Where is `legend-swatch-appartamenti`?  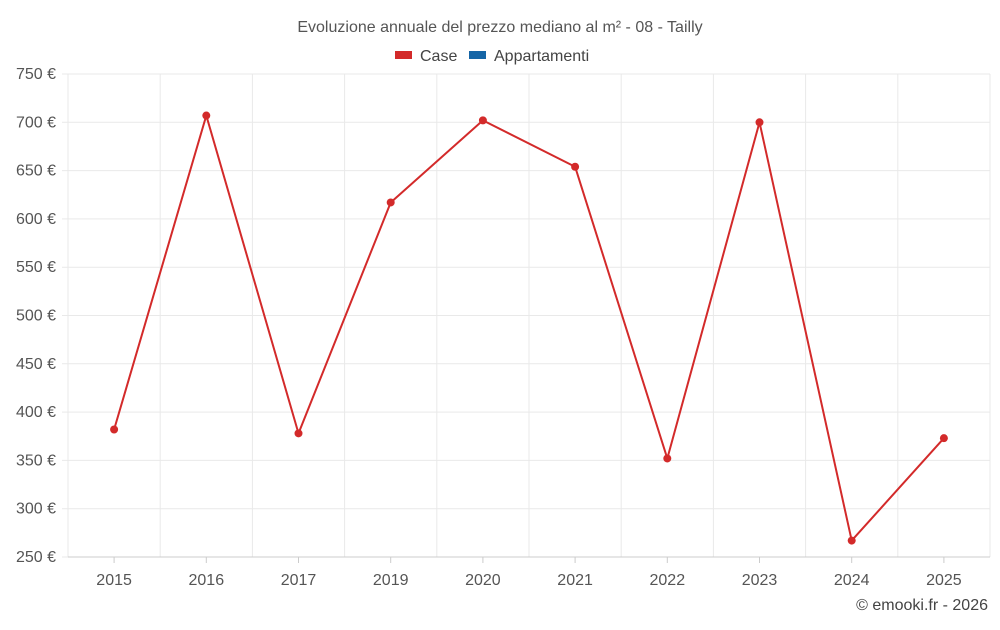 legend-swatch-appartamenti is located at coordinates (477, 55).